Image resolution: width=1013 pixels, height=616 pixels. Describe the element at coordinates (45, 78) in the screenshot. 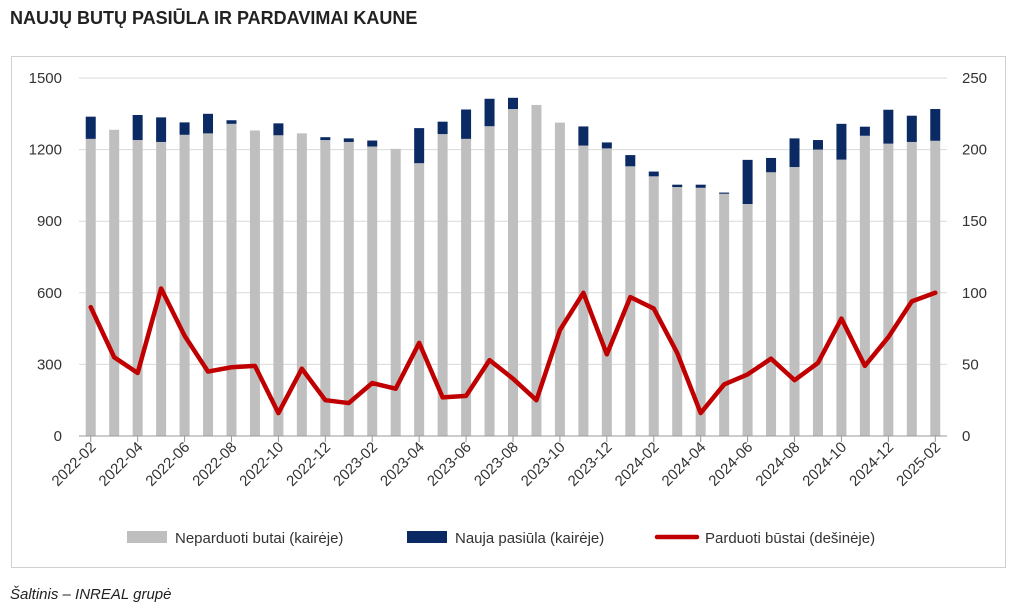

I see `y-left-tick-label: 1500` at that location.